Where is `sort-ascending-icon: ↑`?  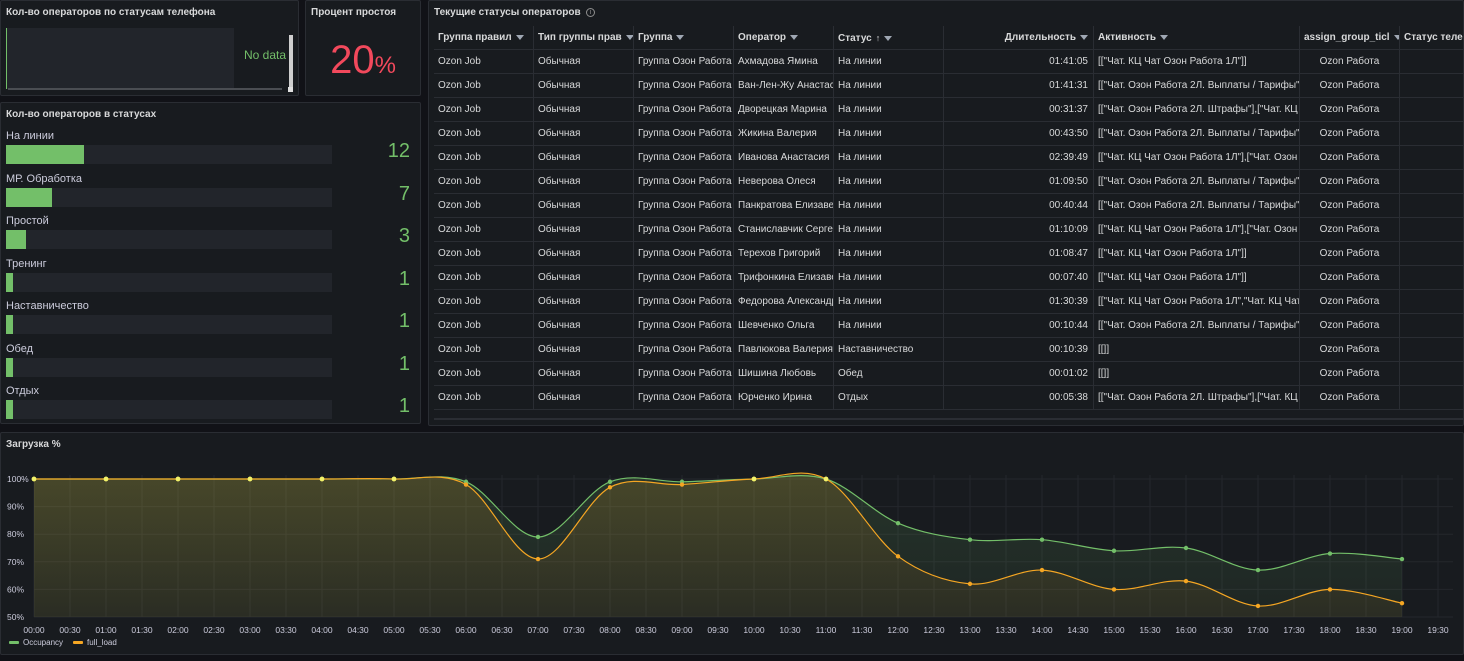 sort-ascending-icon: ↑ is located at coordinates (878, 38).